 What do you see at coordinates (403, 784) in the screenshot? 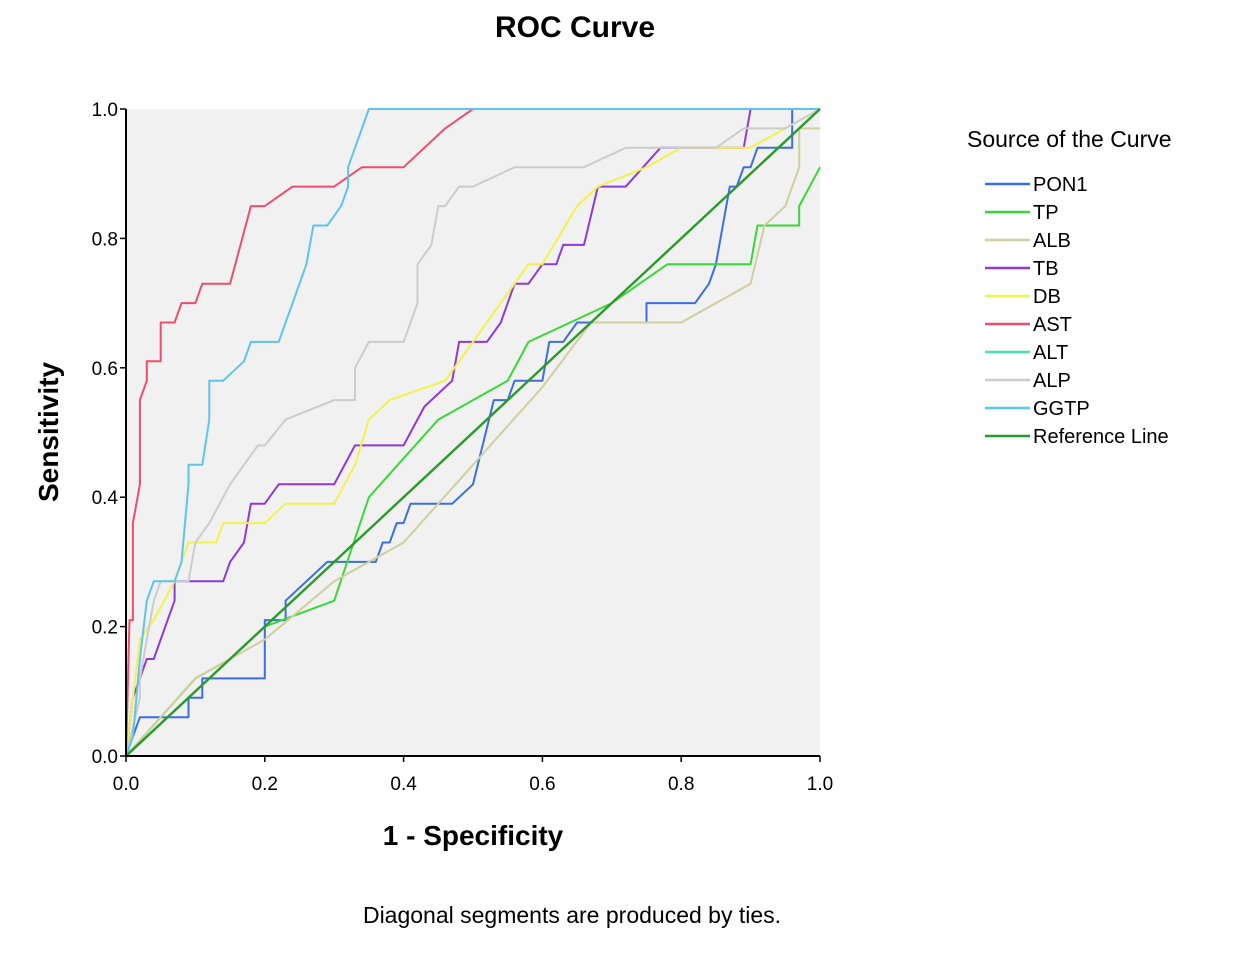
I see `x-tick-label: 0.4` at bounding box center [403, 784].